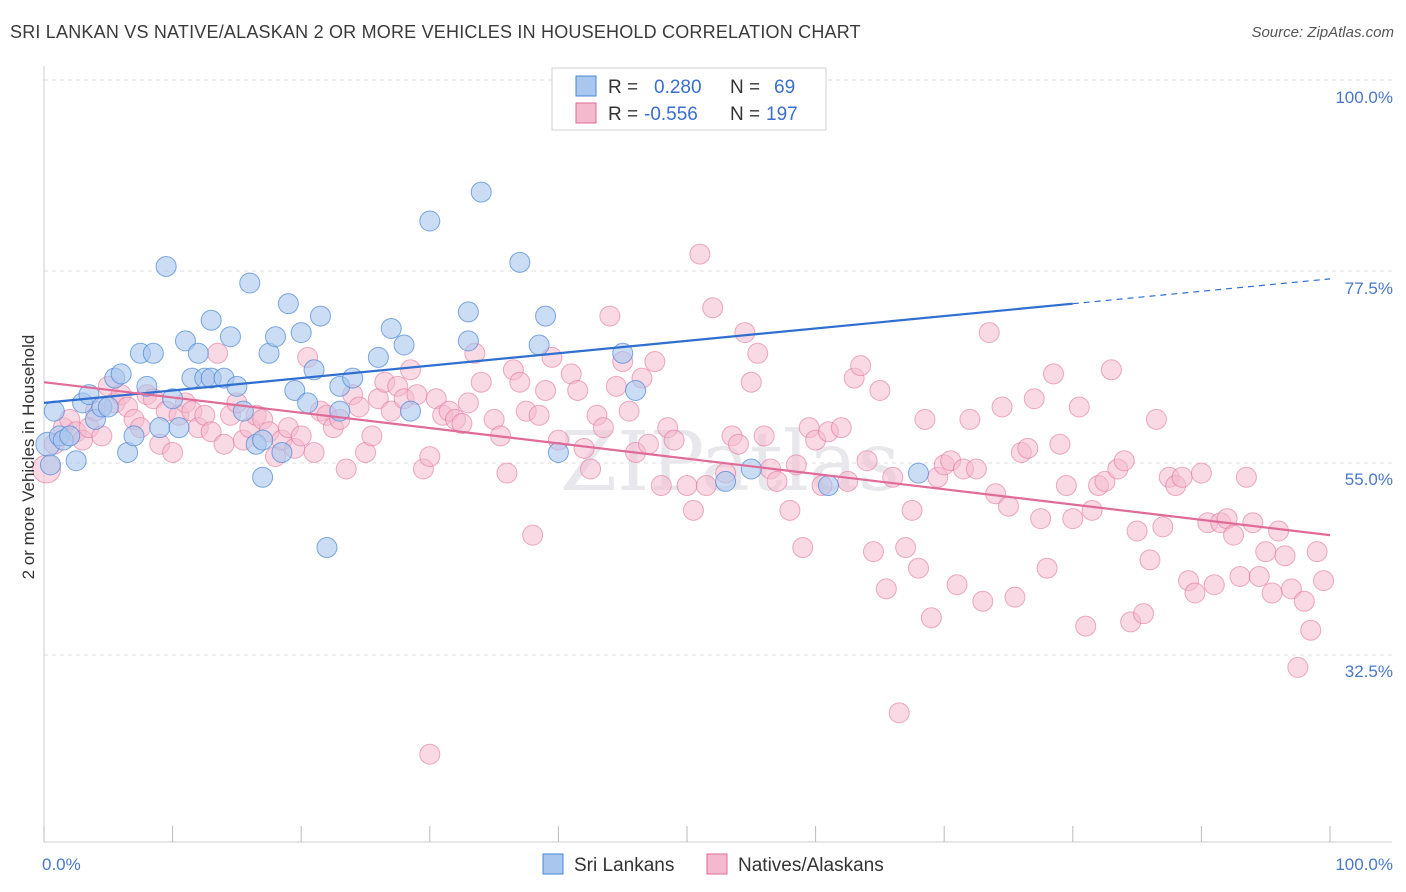 This screenshot has height=892, width=1406. What do you see at coordinates (624, 865) in the screenshot?
I see `legend-sri-lankans: Sri Lankans` at bounding box center [624, 865].